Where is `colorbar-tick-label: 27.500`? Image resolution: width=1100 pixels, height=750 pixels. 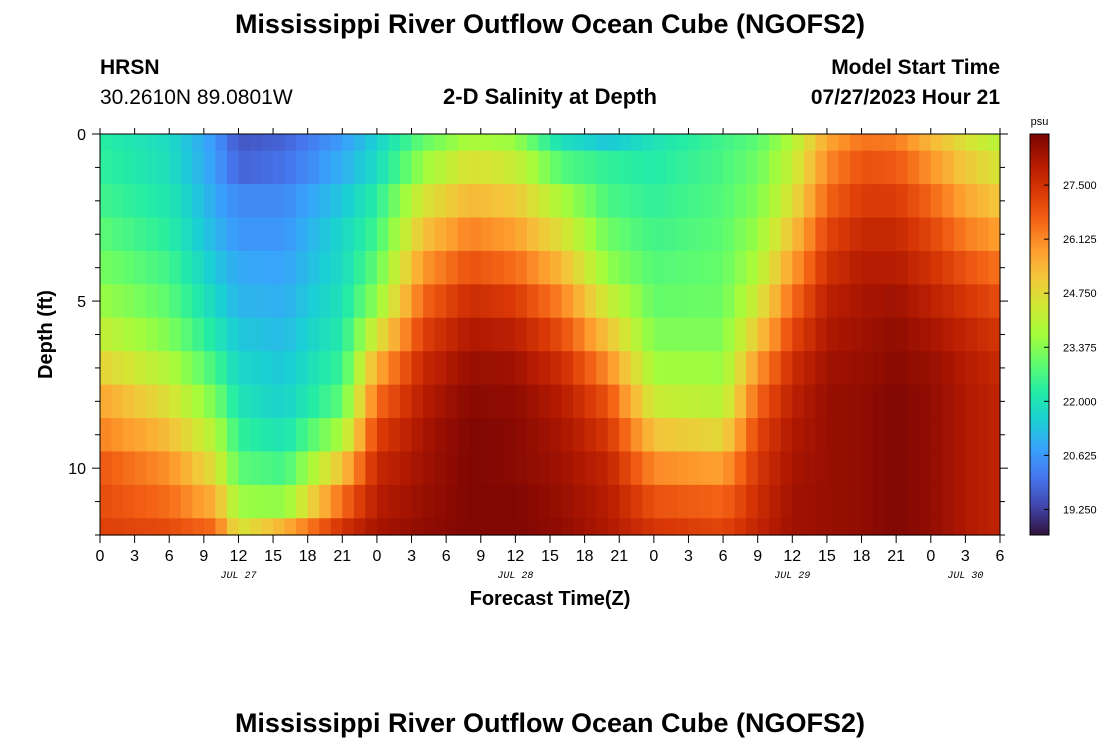
colorbar-tick-label: 27.500 is located at coordinates (1080, 186).